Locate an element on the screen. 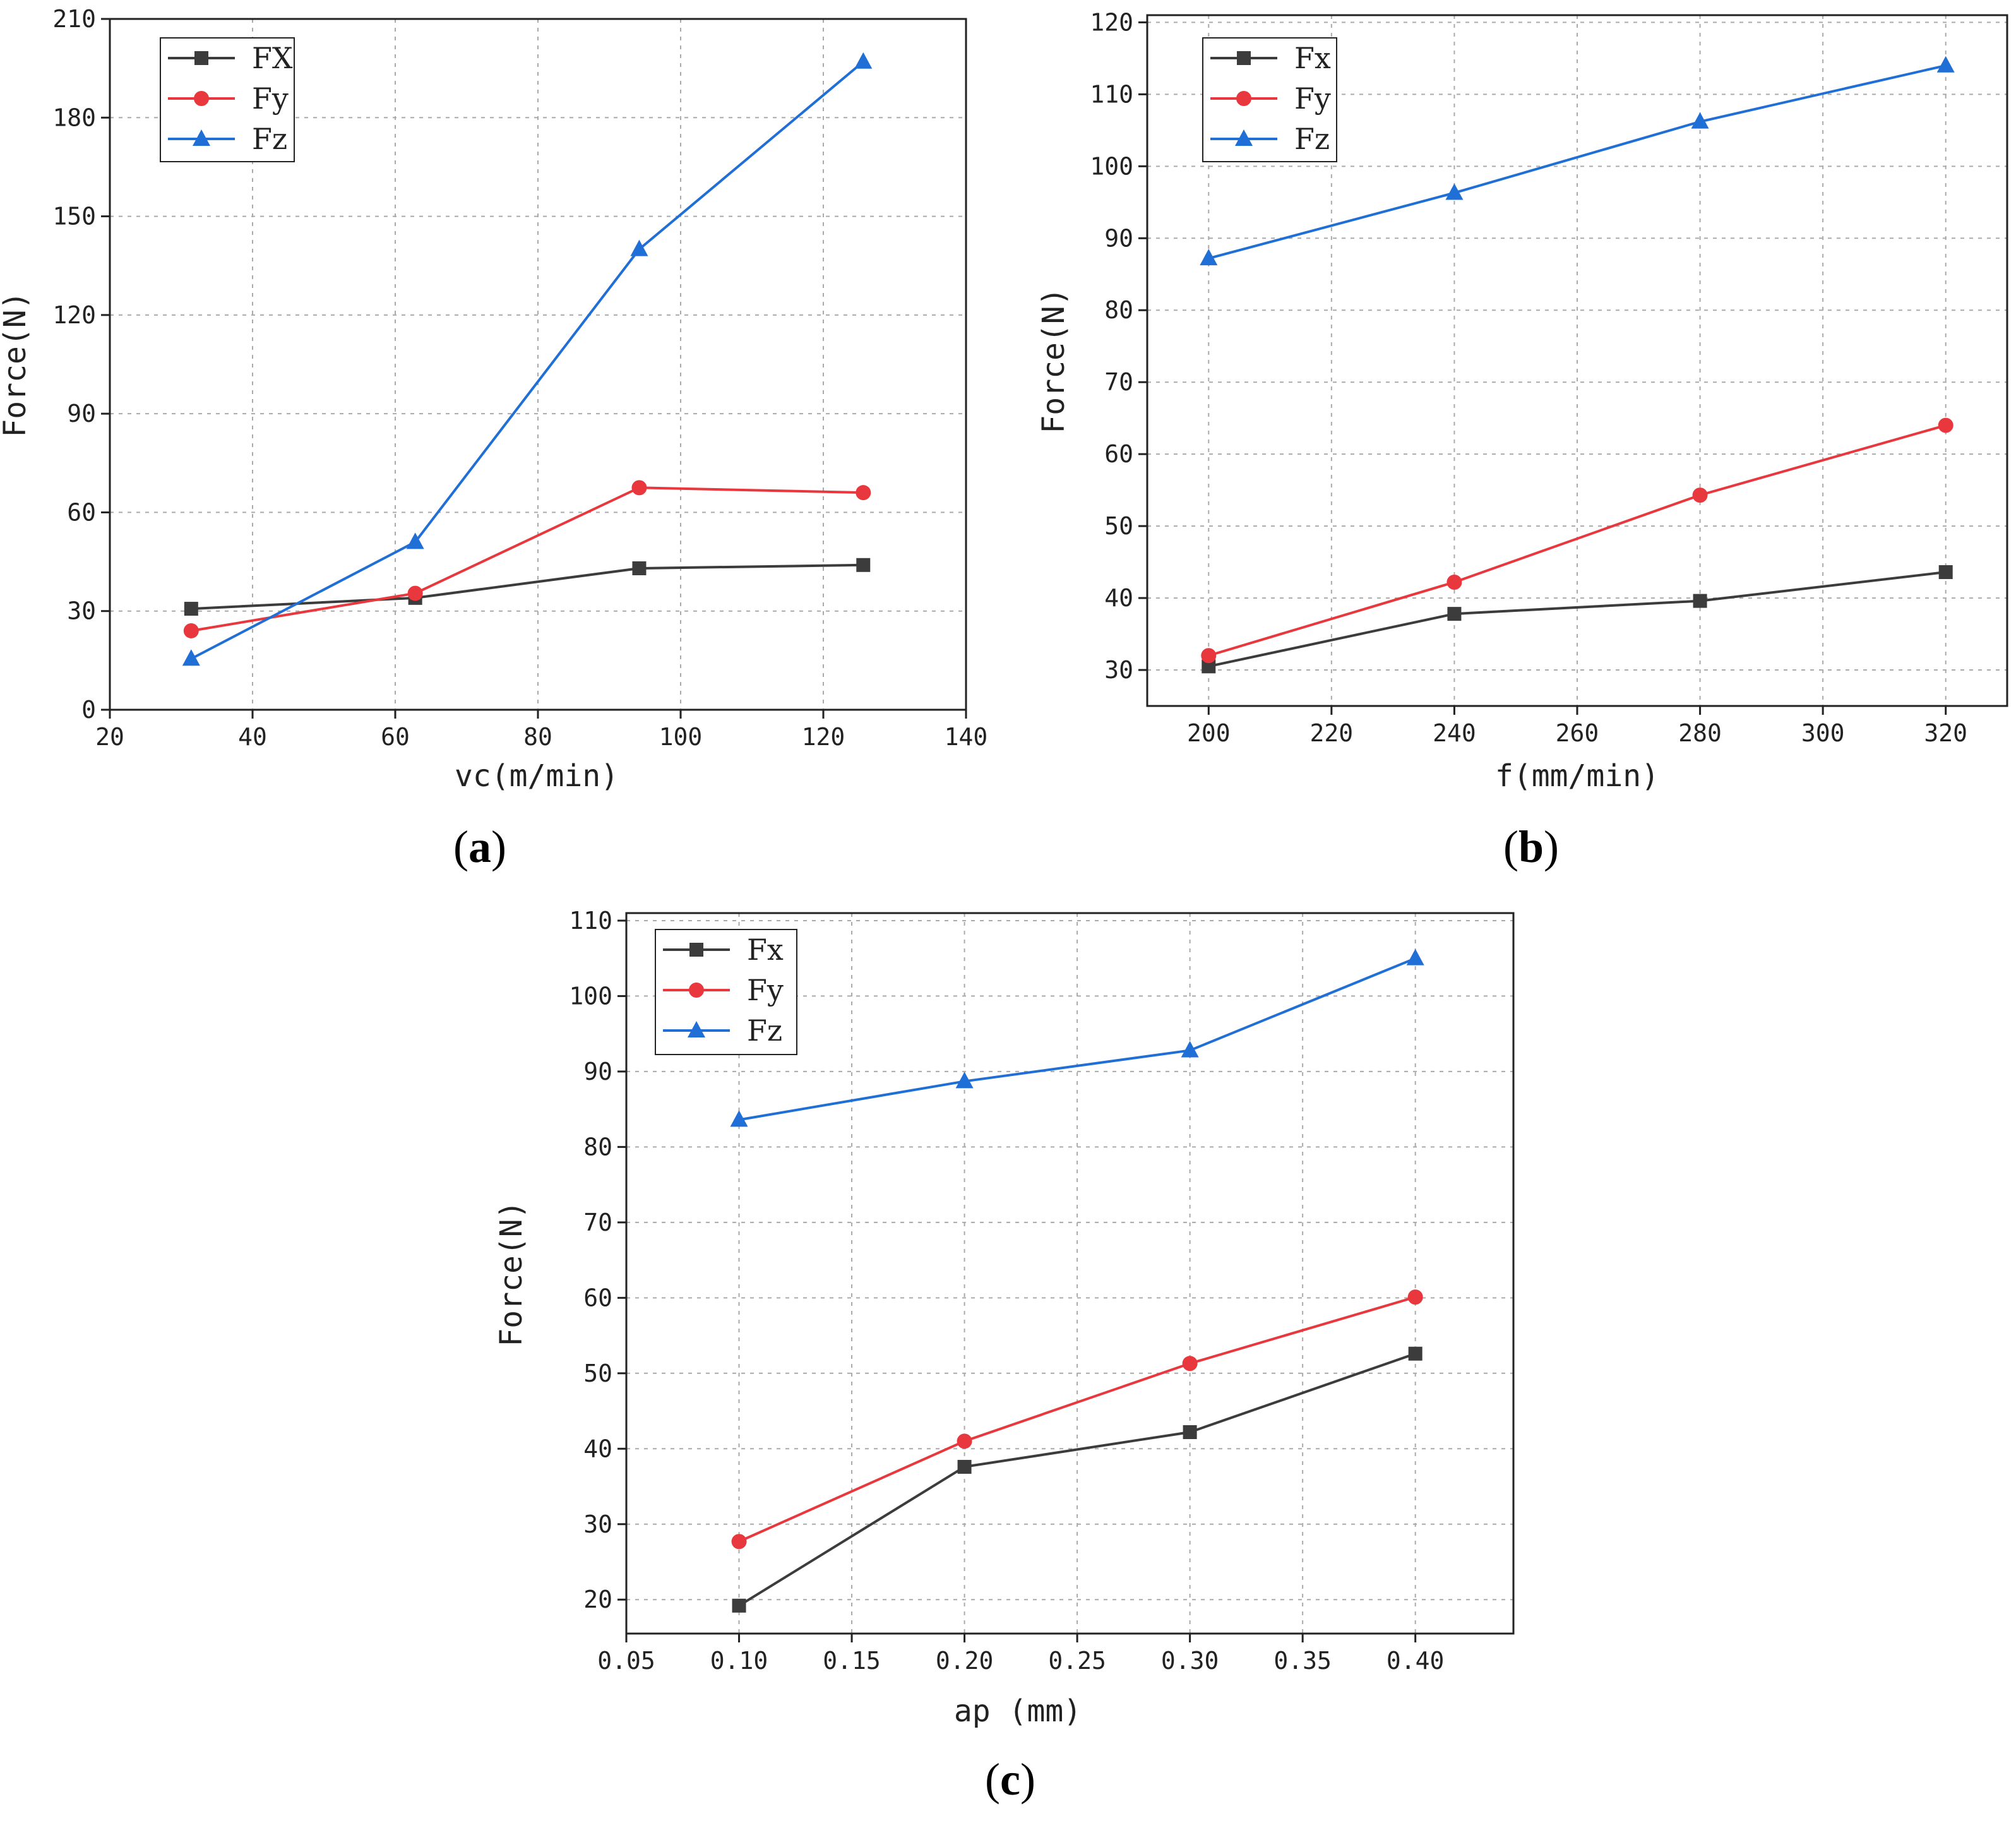 The width and height of the screenshot is (2016, 1823). series-line-fz is located at coordinates (1577, 162).